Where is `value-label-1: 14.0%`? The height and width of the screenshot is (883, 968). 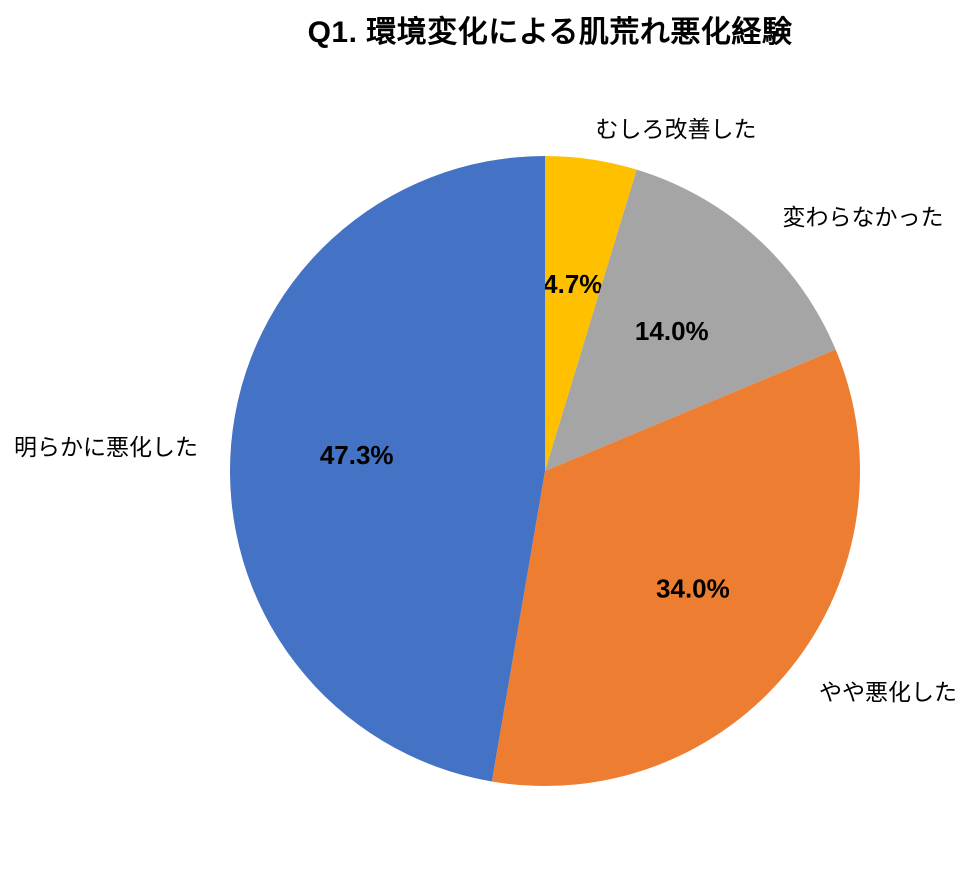
value-label-1: 14.0% is located at coordinates (672, 331).